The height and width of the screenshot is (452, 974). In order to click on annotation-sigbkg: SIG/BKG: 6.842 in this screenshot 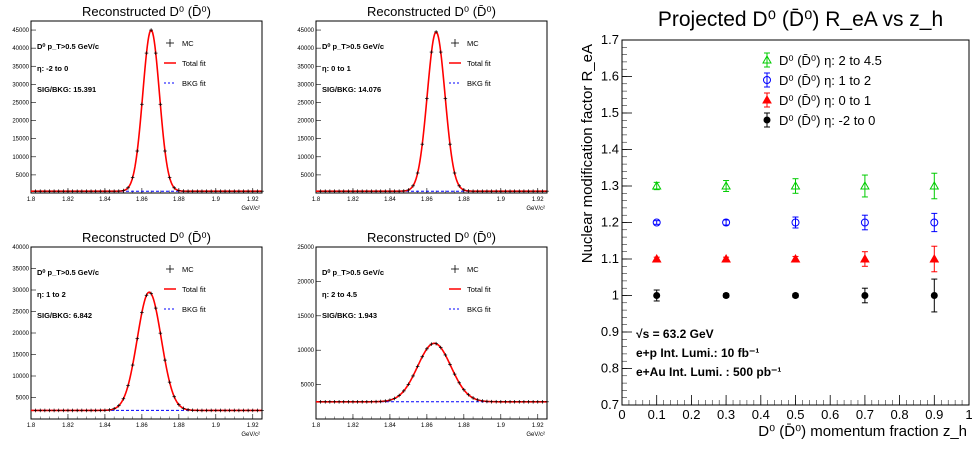, I will do `click(64, 315)`.